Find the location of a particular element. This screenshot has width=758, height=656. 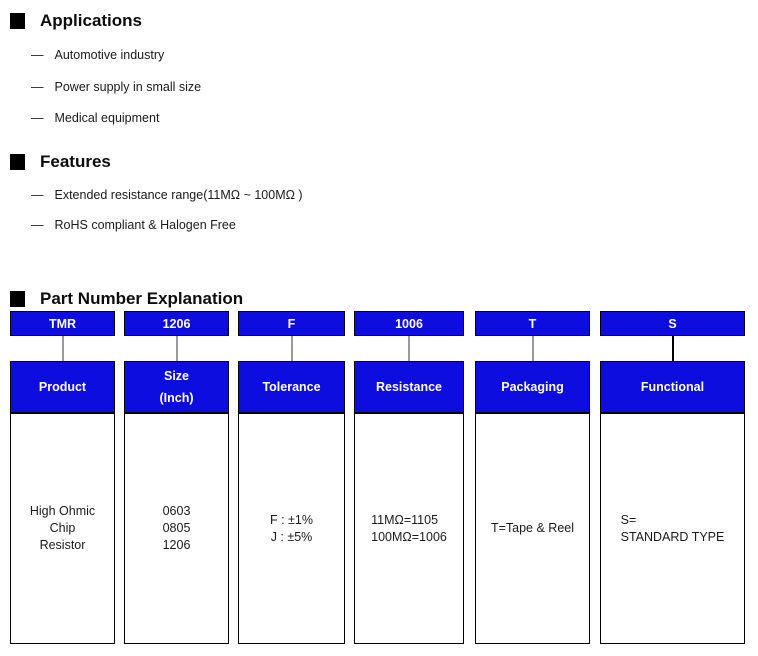

code-box: F is located at coordinates (291, 323).